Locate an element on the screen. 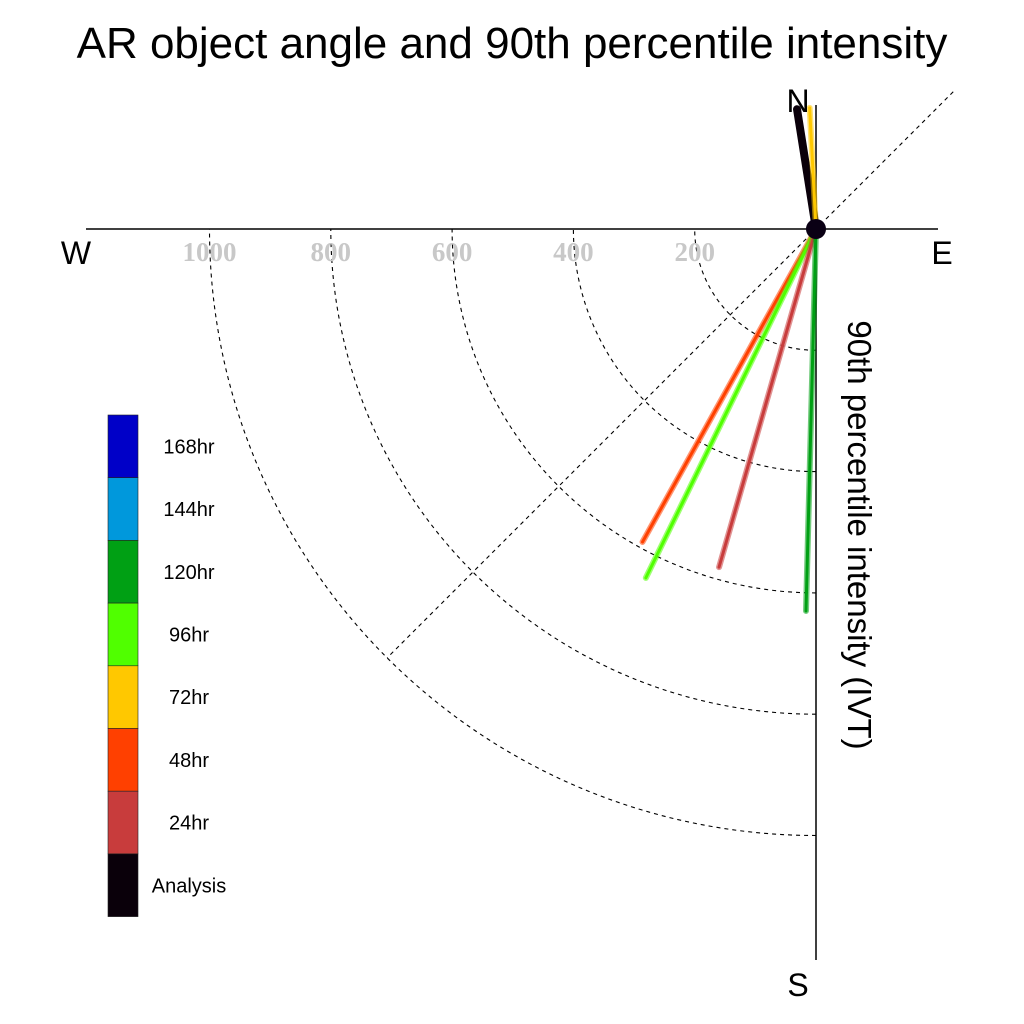 The image size is (1024, 1024). series-line-48hr is located at coordinates (729, 385).